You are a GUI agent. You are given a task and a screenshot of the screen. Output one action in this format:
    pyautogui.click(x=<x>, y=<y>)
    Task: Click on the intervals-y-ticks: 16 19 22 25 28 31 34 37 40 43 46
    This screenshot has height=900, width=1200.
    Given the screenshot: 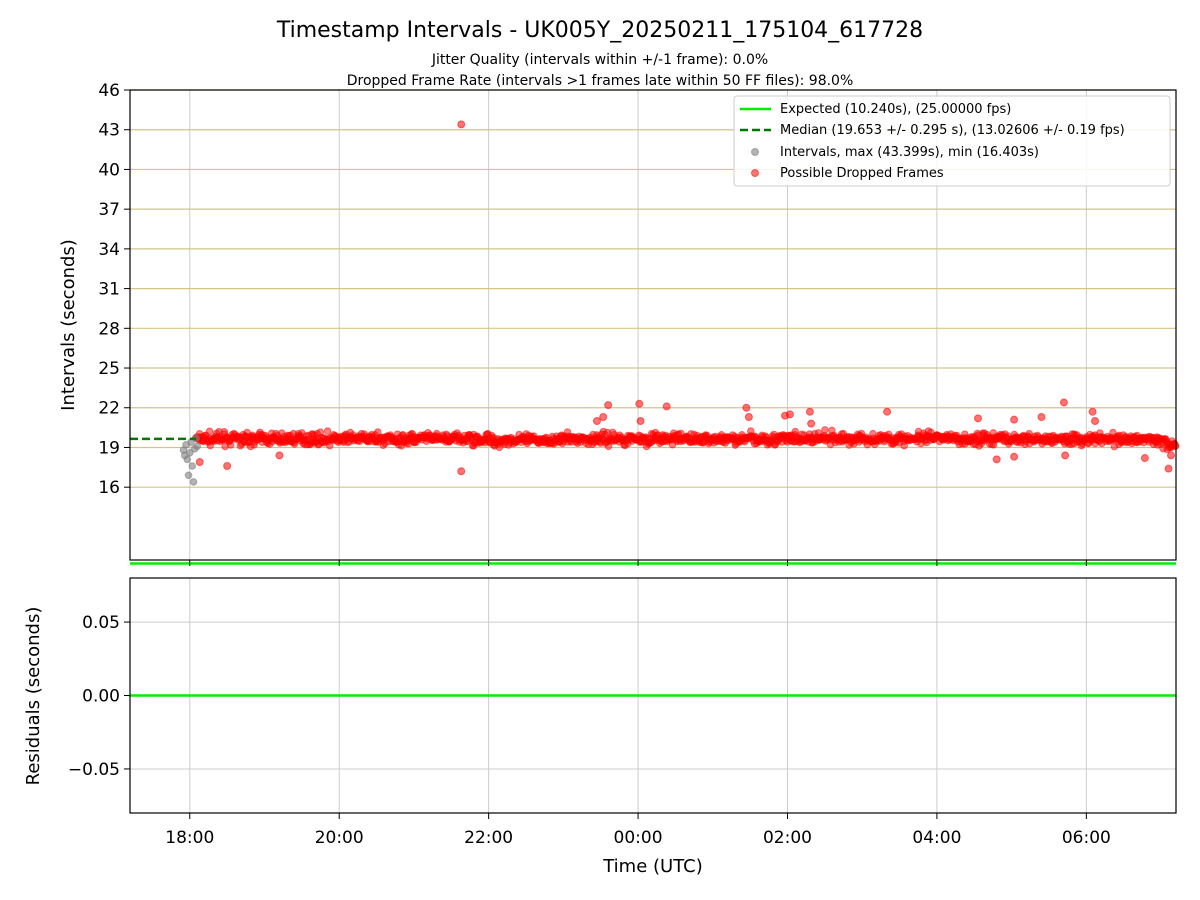 What is the action you would take?
    pyautogui.click(x=114, y=289)
    